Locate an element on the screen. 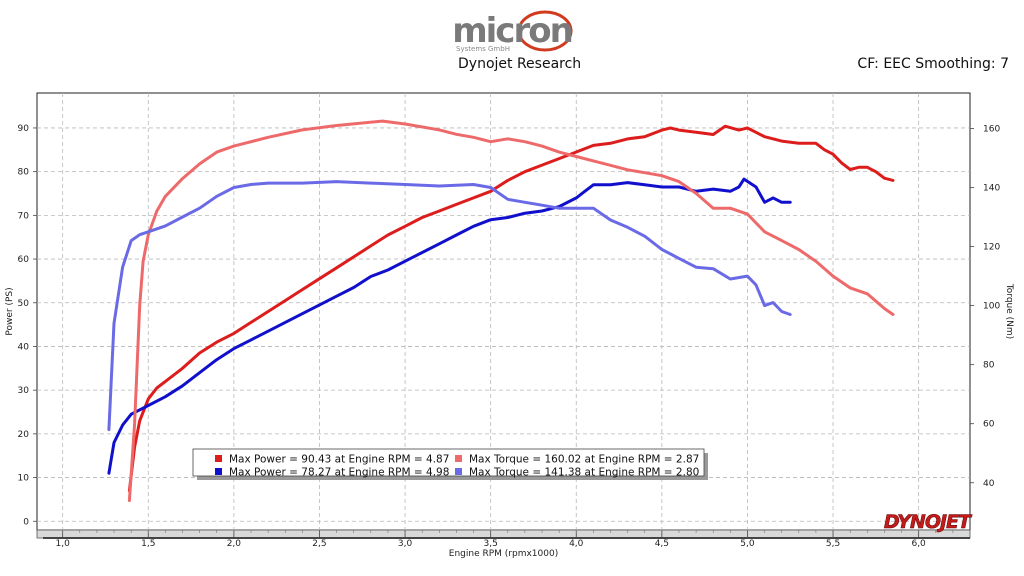  x-axis-bar is located at coordinates (503, 534).